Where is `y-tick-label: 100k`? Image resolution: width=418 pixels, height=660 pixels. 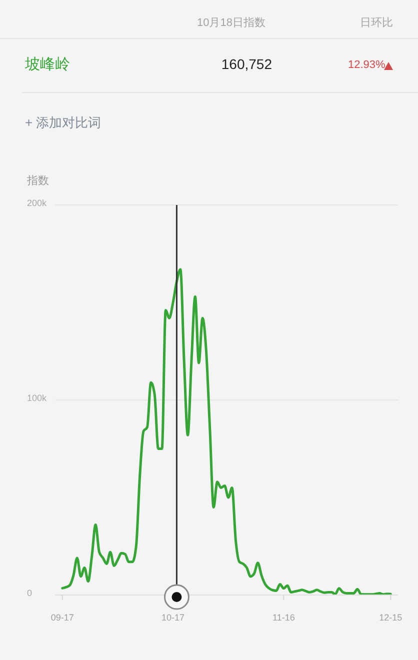
y-tick-label: 100k is located at coordinates (37, 398).